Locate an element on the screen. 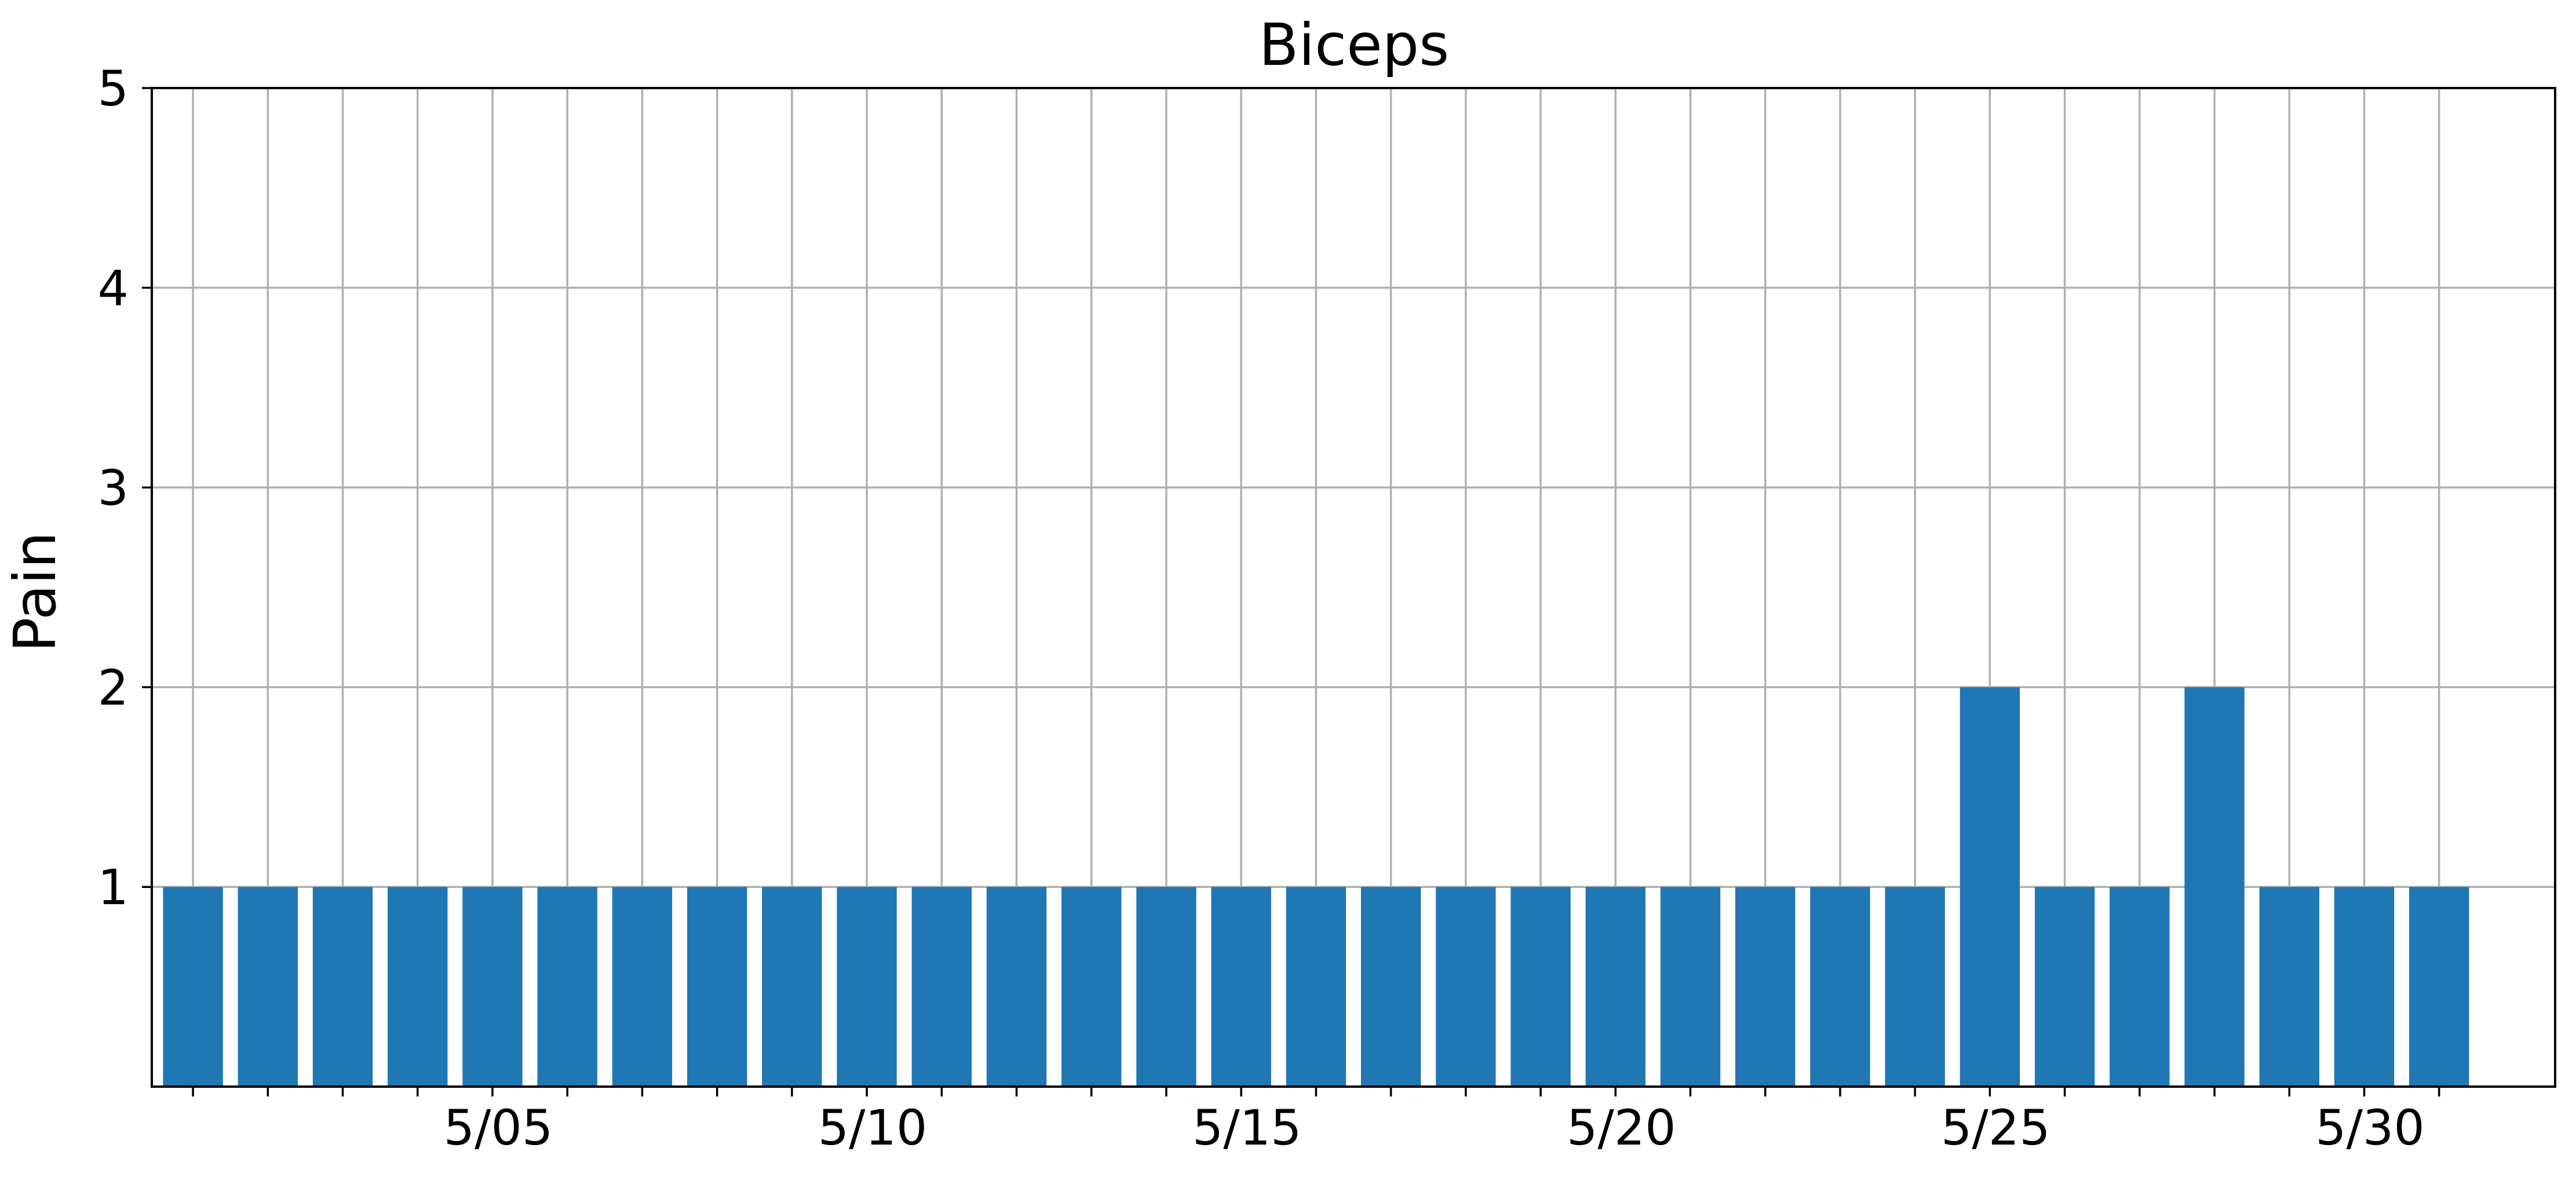  y-tick-label: 1 is located at coordinates (113, 888).